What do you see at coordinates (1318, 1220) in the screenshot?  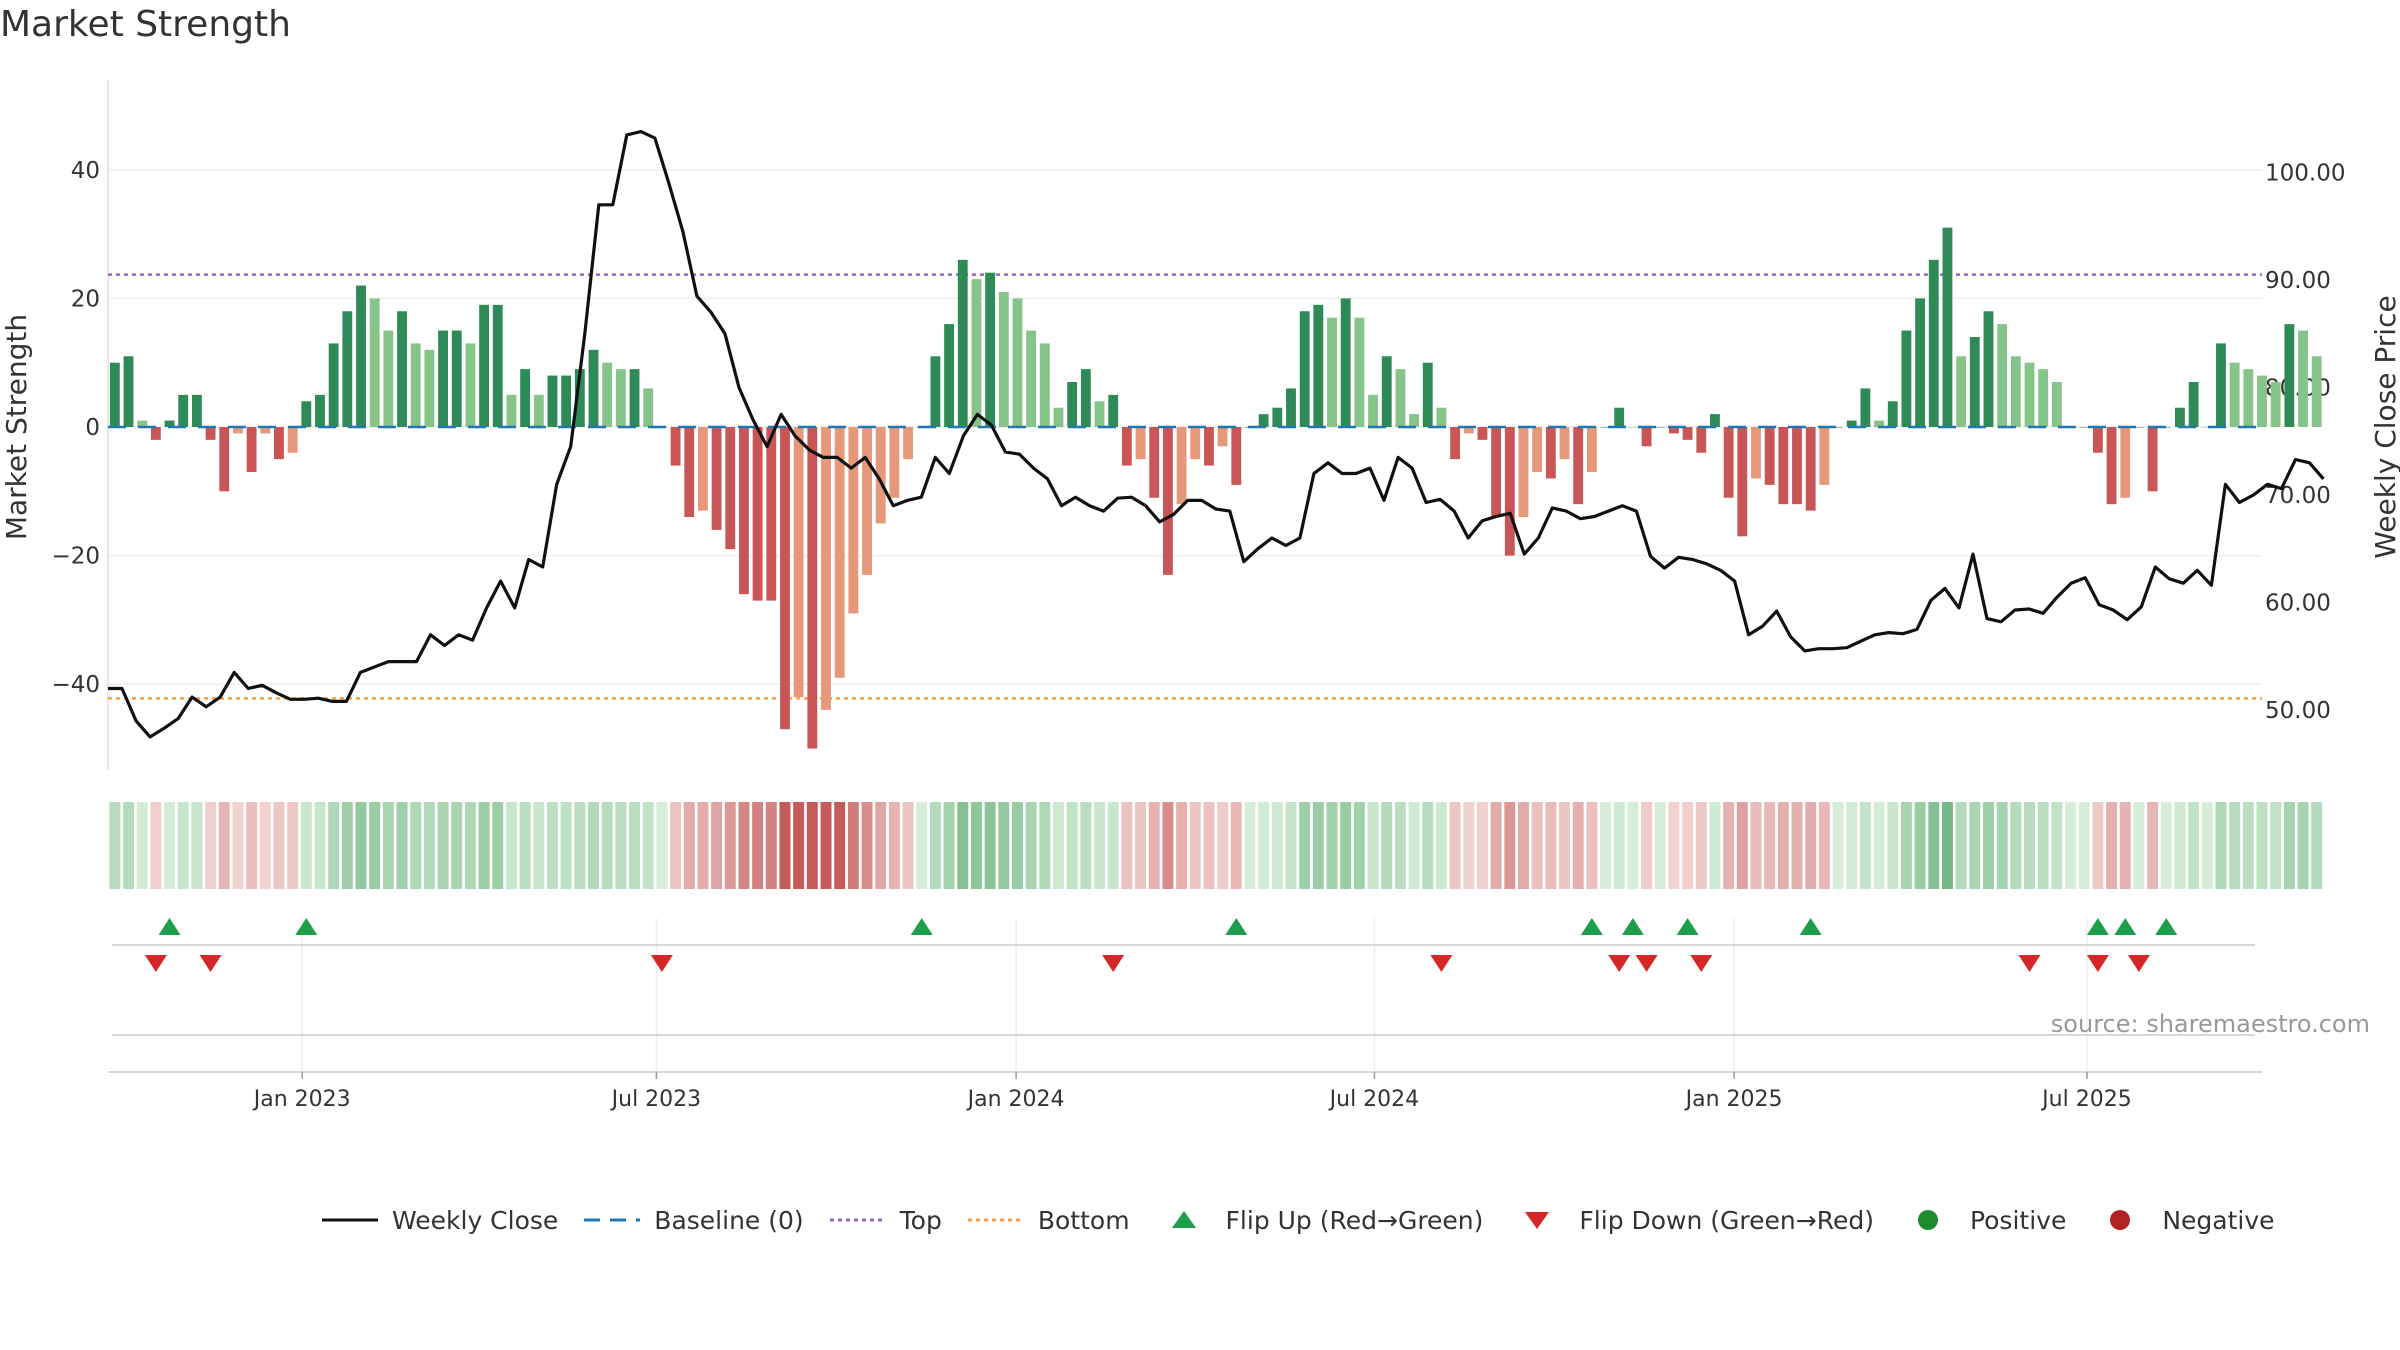 I see `legend-item-flipUp: Flip Up (Red→Green)` at bounding box center [1318, 1220].